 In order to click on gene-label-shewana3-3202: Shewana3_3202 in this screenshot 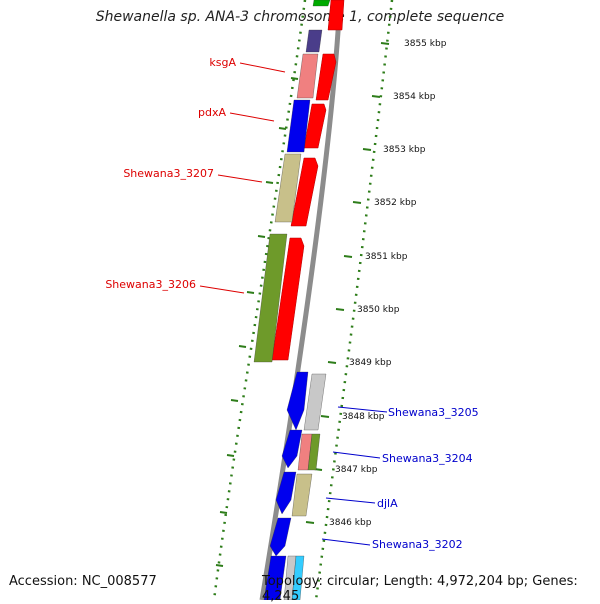, I will do `click(417, 544)`.